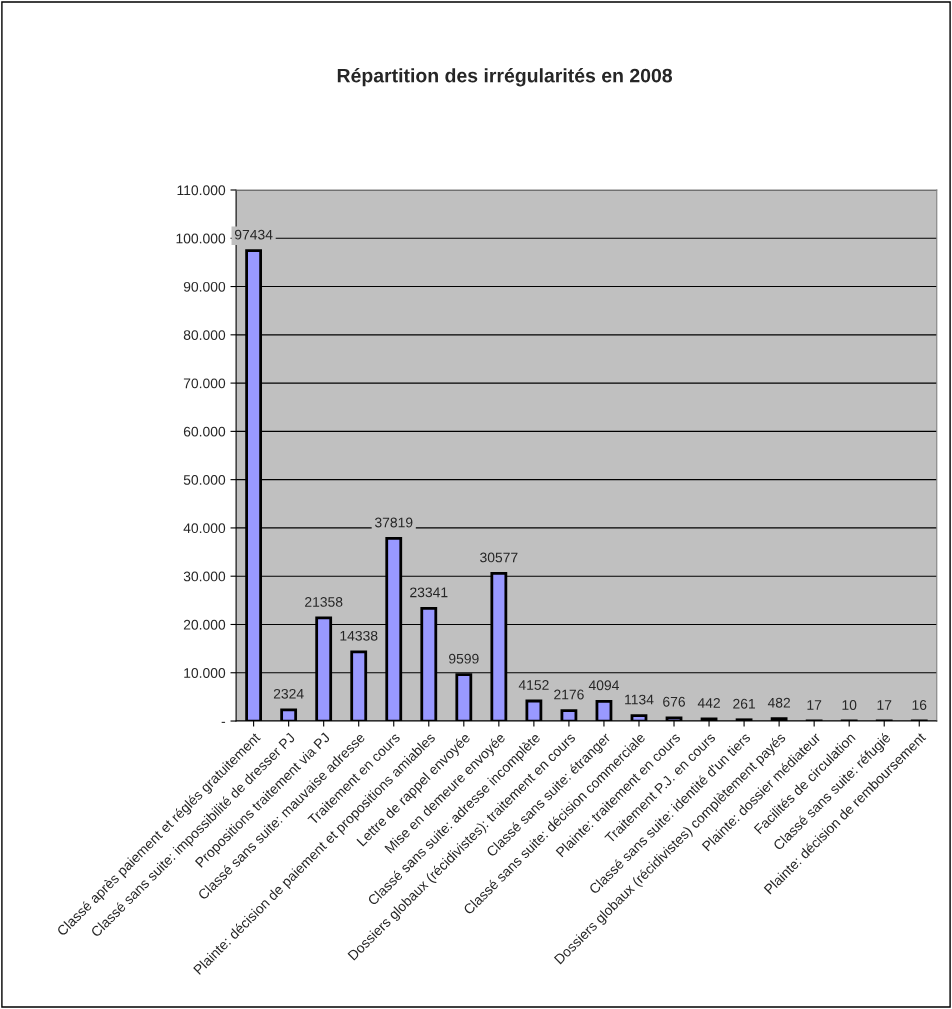 The image size is (952, 1009). Describe the element at coordinates (533, 685) in the screenshot. I see `data-label: 4152` at that location.